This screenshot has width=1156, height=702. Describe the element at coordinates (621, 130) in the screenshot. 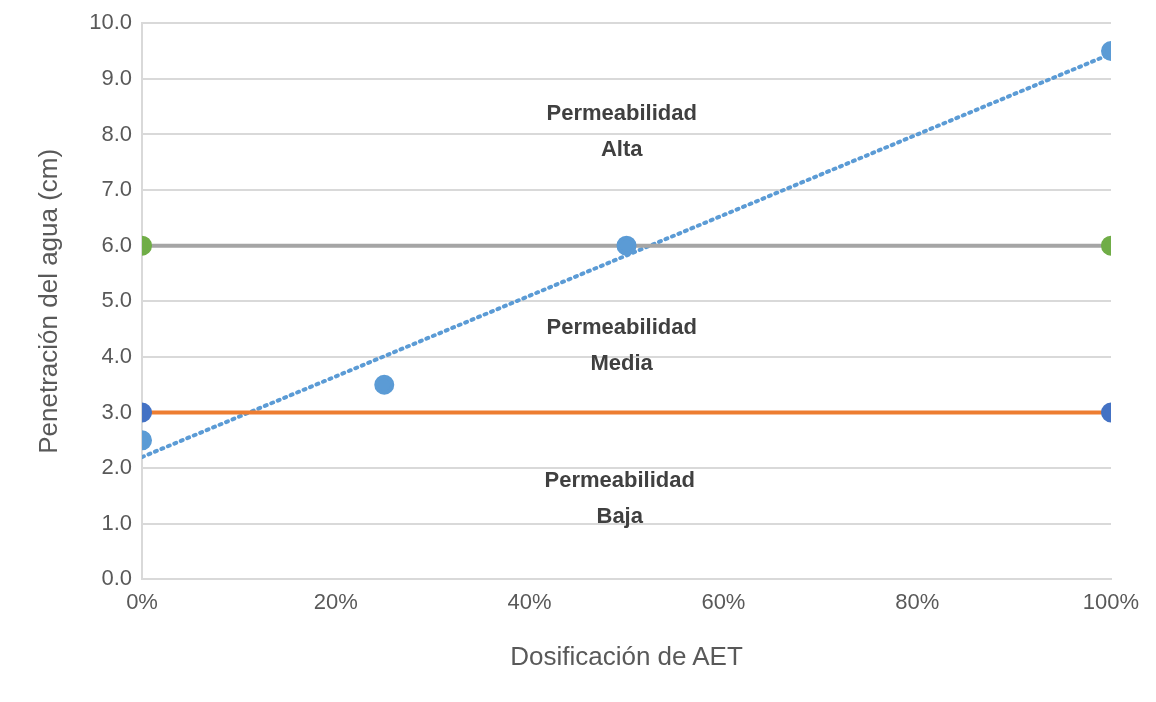

I see `annotation: Permeabilidad Alta` at that location.